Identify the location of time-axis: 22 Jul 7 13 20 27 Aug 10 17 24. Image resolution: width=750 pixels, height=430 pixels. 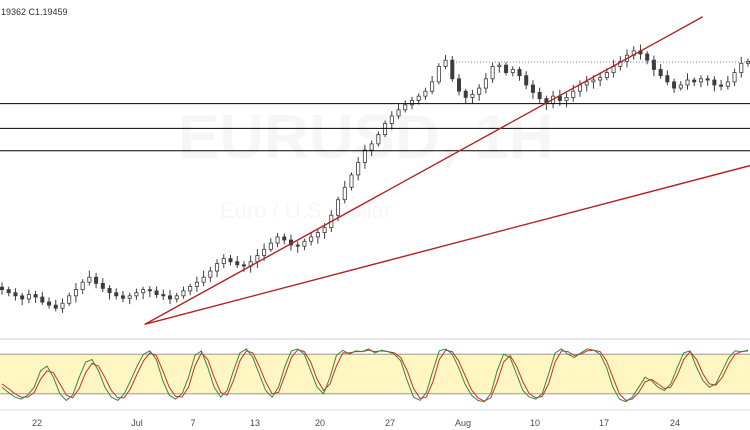
(375, 418).